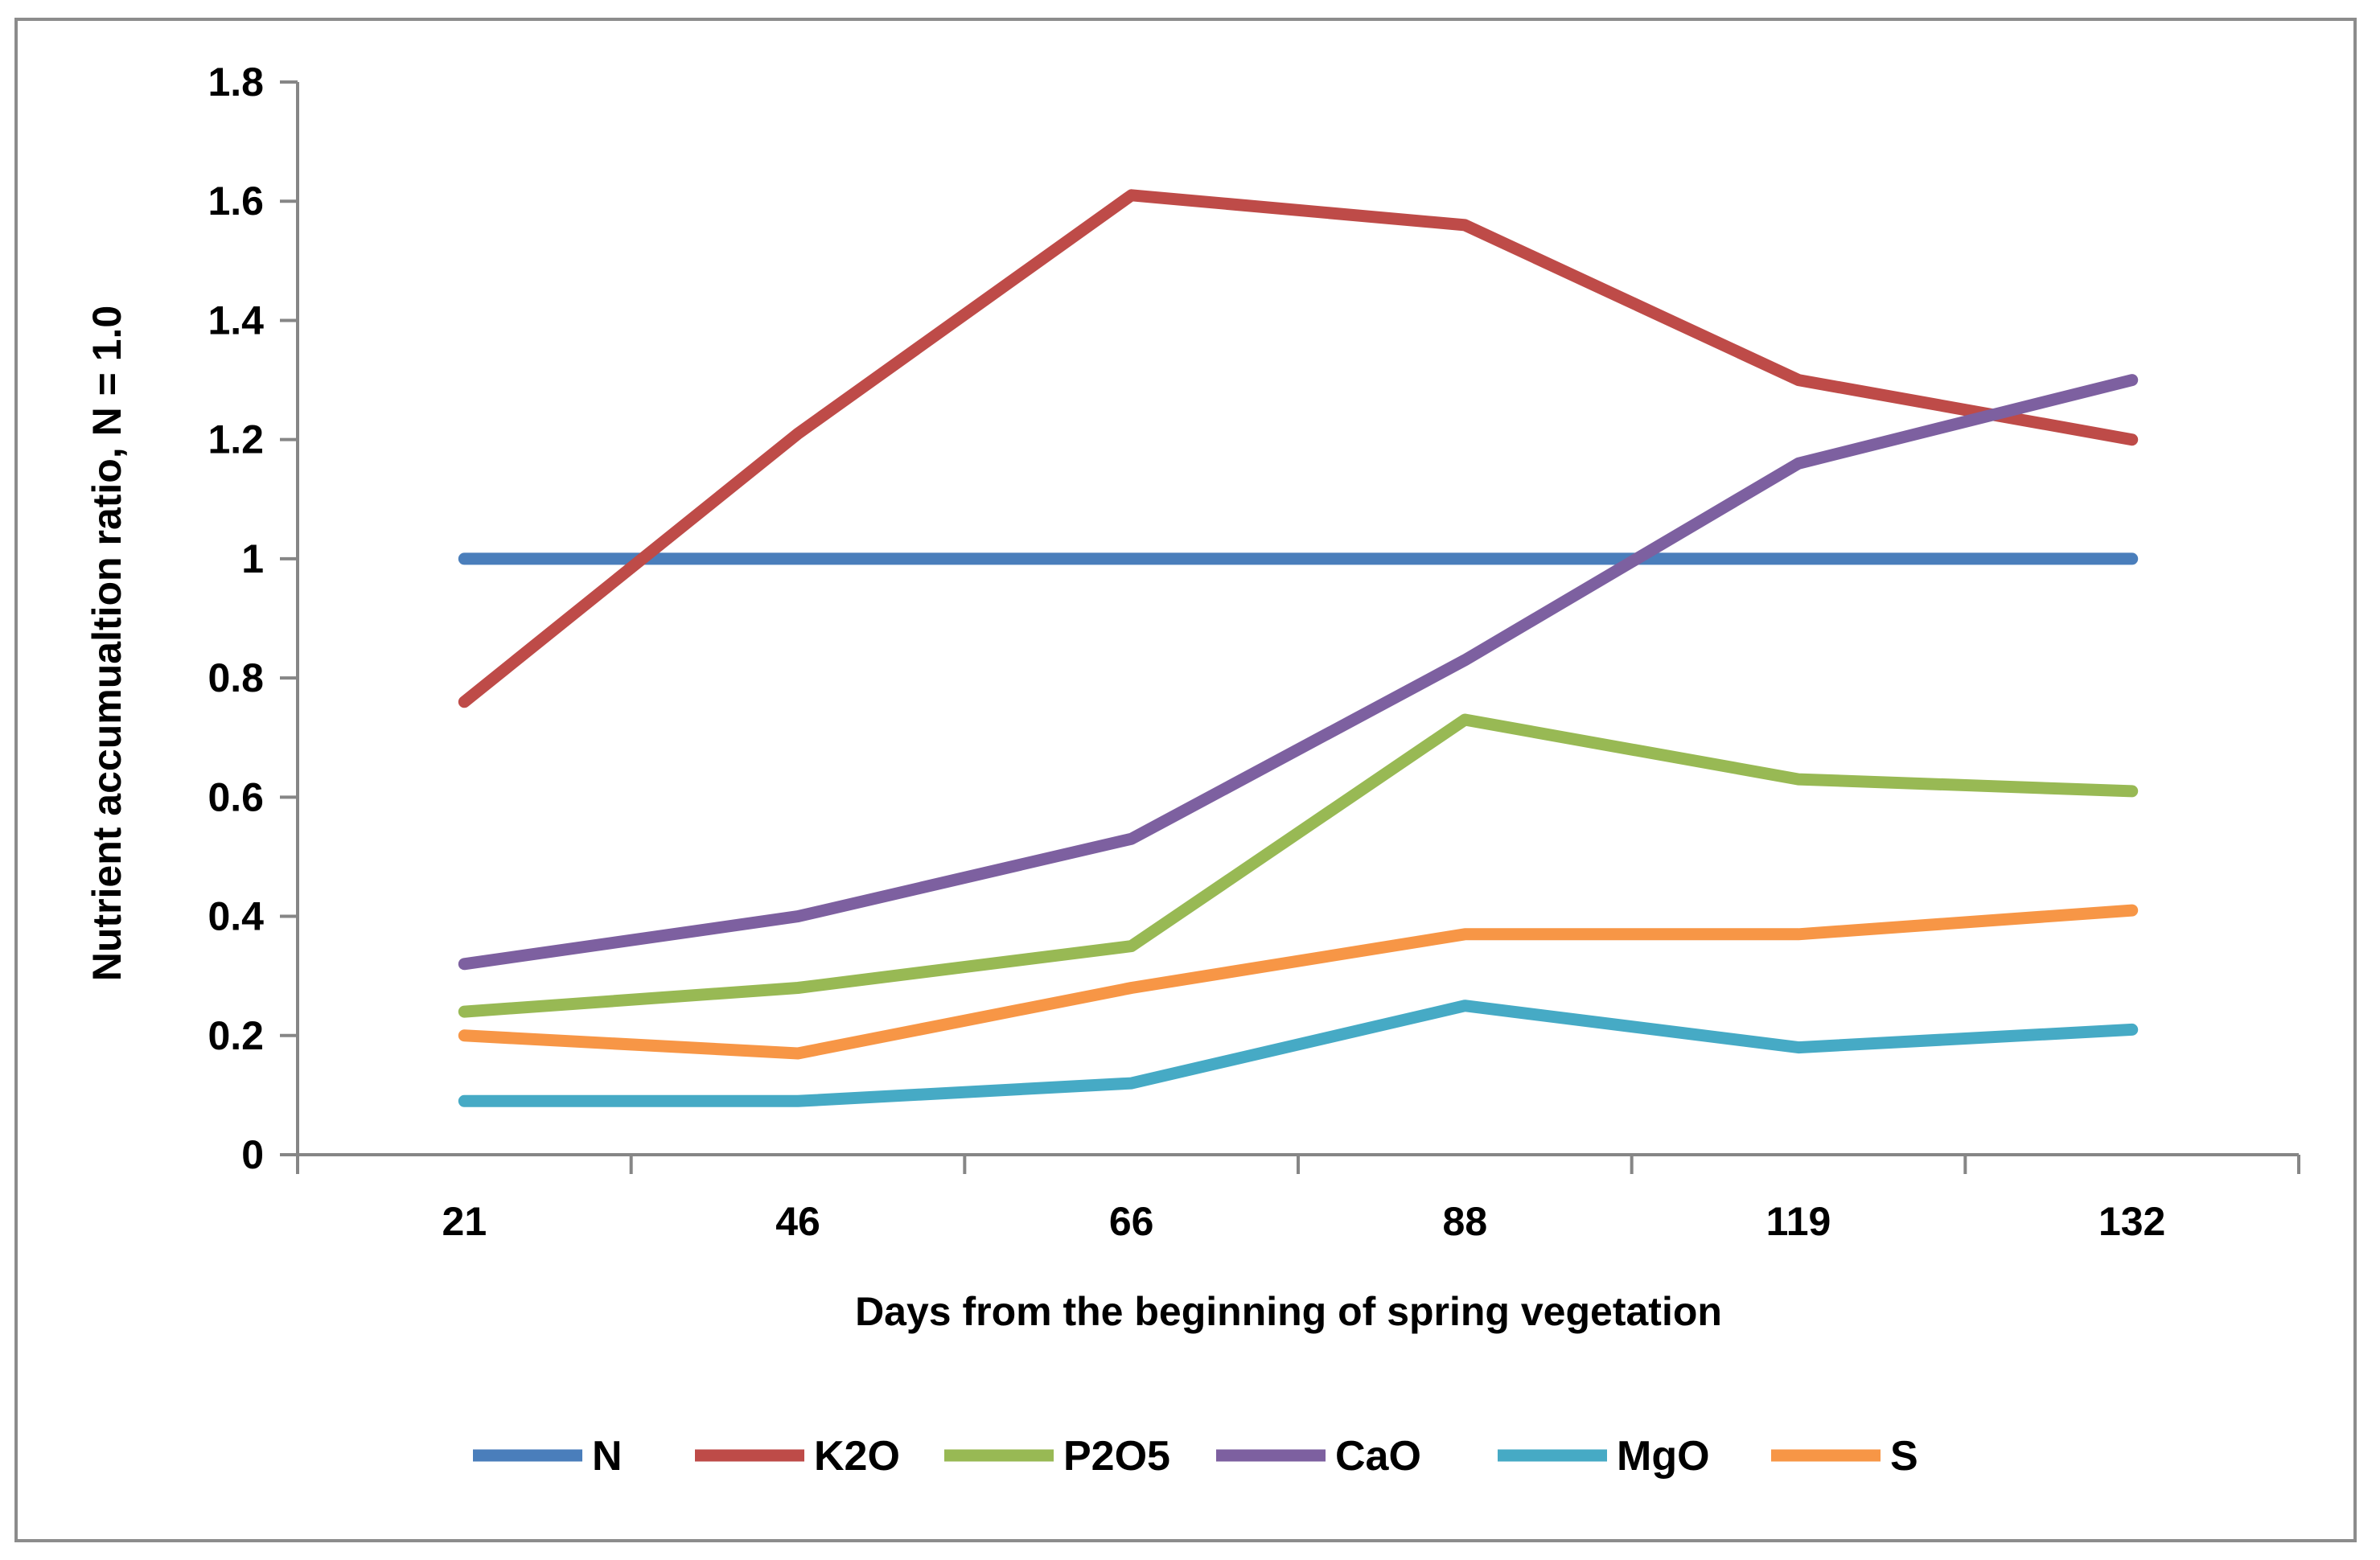 This screenshot has width=2380, height=1560. I want to click on y-tick-label: 0.2, so click(236, 1035).